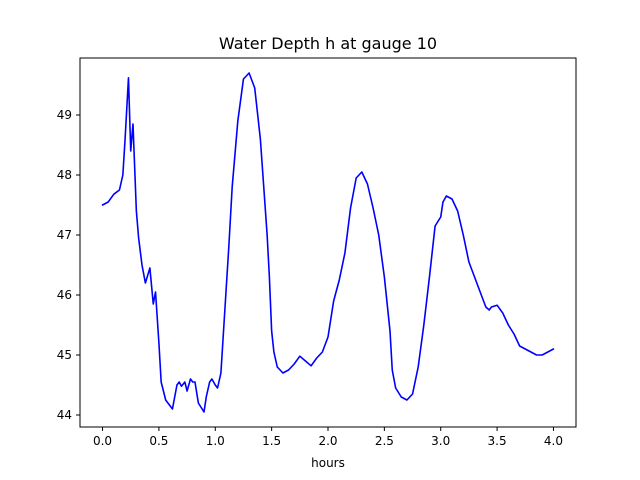  I want to click on x-tick-label: 0.0, so click(102, 441).